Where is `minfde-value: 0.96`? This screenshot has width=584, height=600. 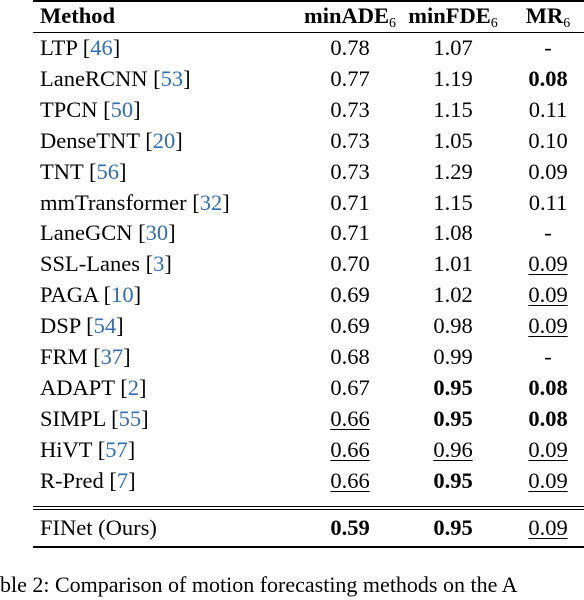 minfde-value: 0.96 is located at coordinates (453, 449).